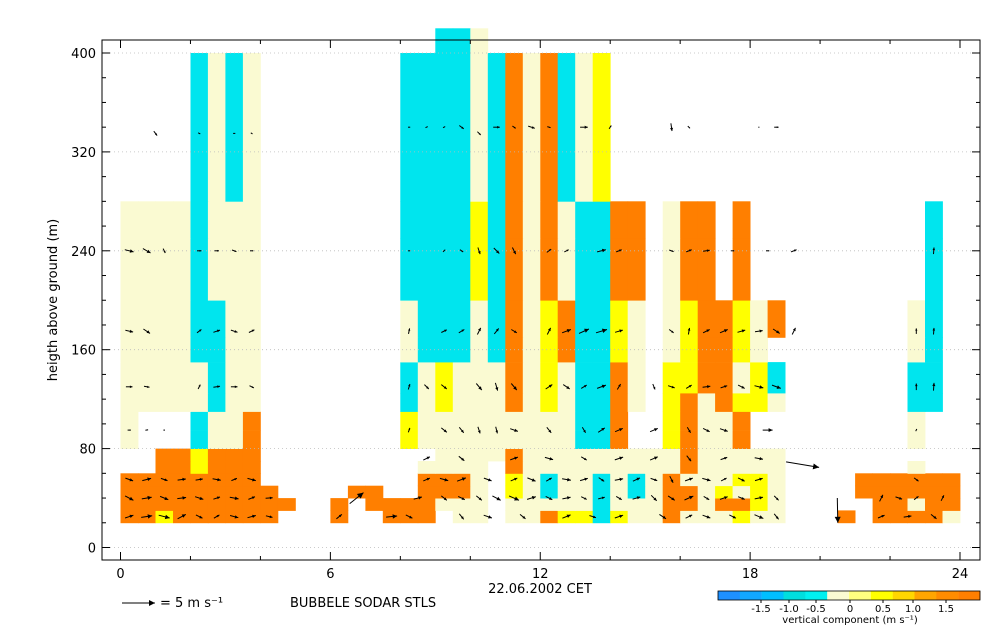  Describe the element at coordinates (120, 574) in the screenshot. I see `x-tick-label: 0` at that location.